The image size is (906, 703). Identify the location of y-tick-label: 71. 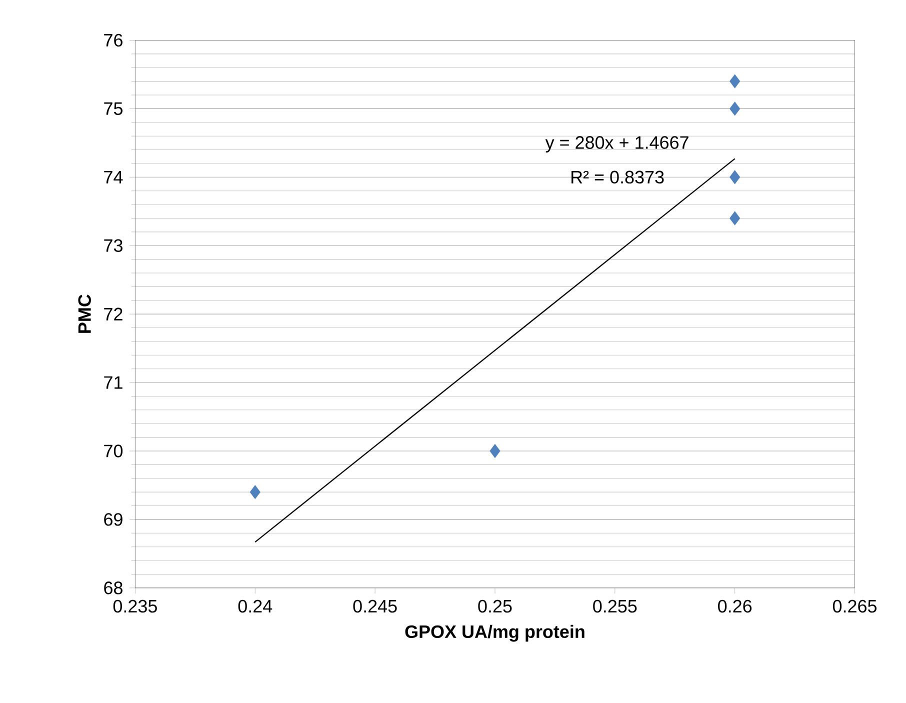
(113, 382).